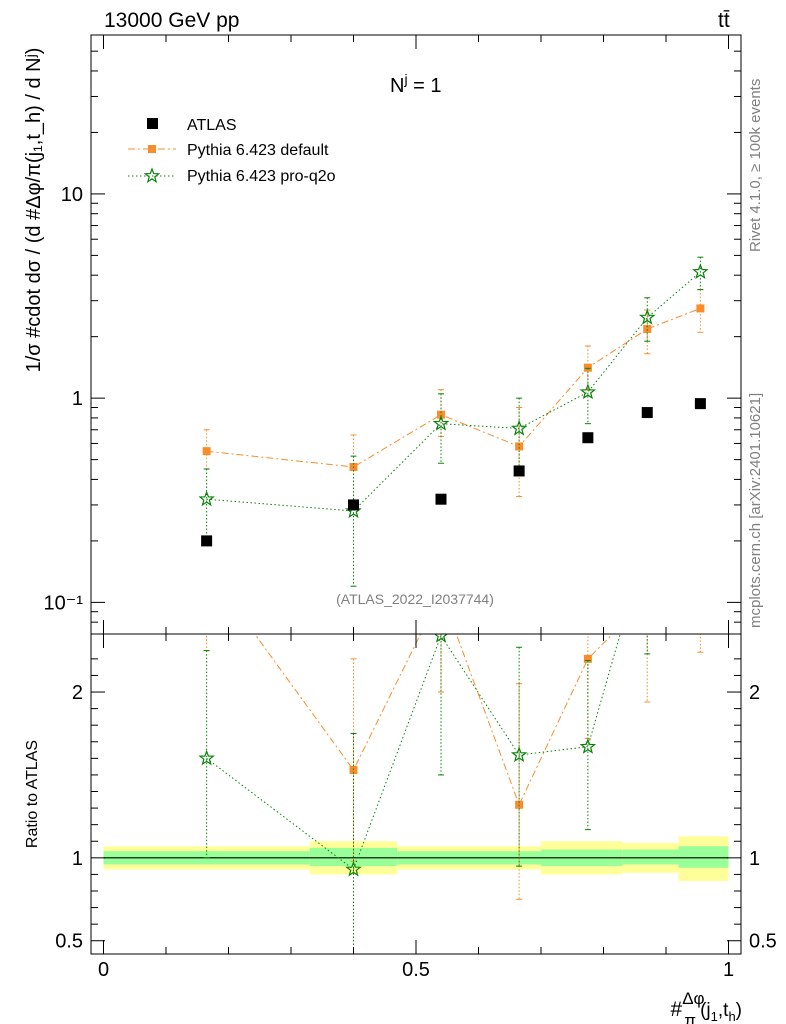 The width and height of the screenshot is (786, 1024). Describe the element at coordinates (77, 399) in the screenshot. I see `main-y-tick-label: 1` at that location.